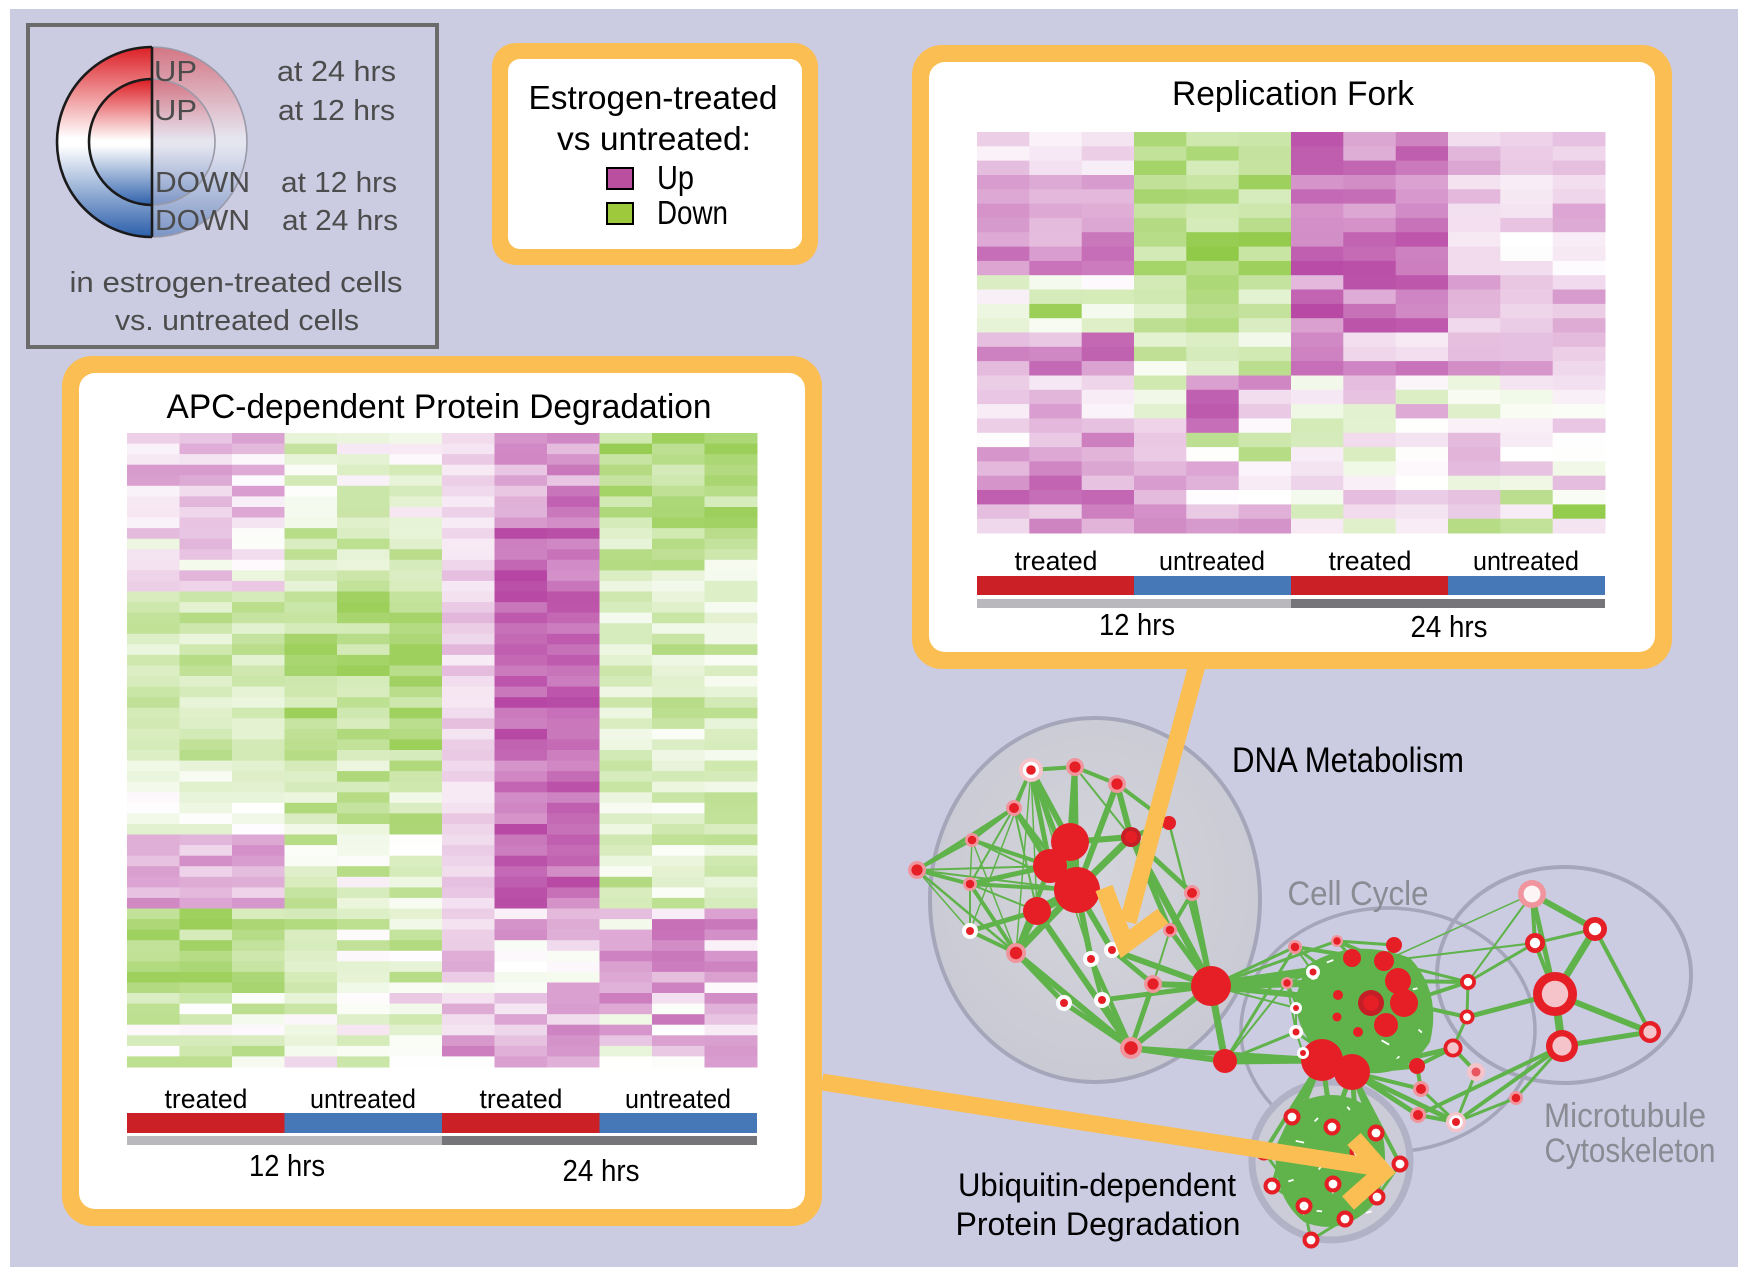 Image resolution: width=1750 pixels, height=1279 pixels. Describe the element at coordinates (1098, 1224) in the screenshot. I see `svg-text: Protein Degradation` at that location.